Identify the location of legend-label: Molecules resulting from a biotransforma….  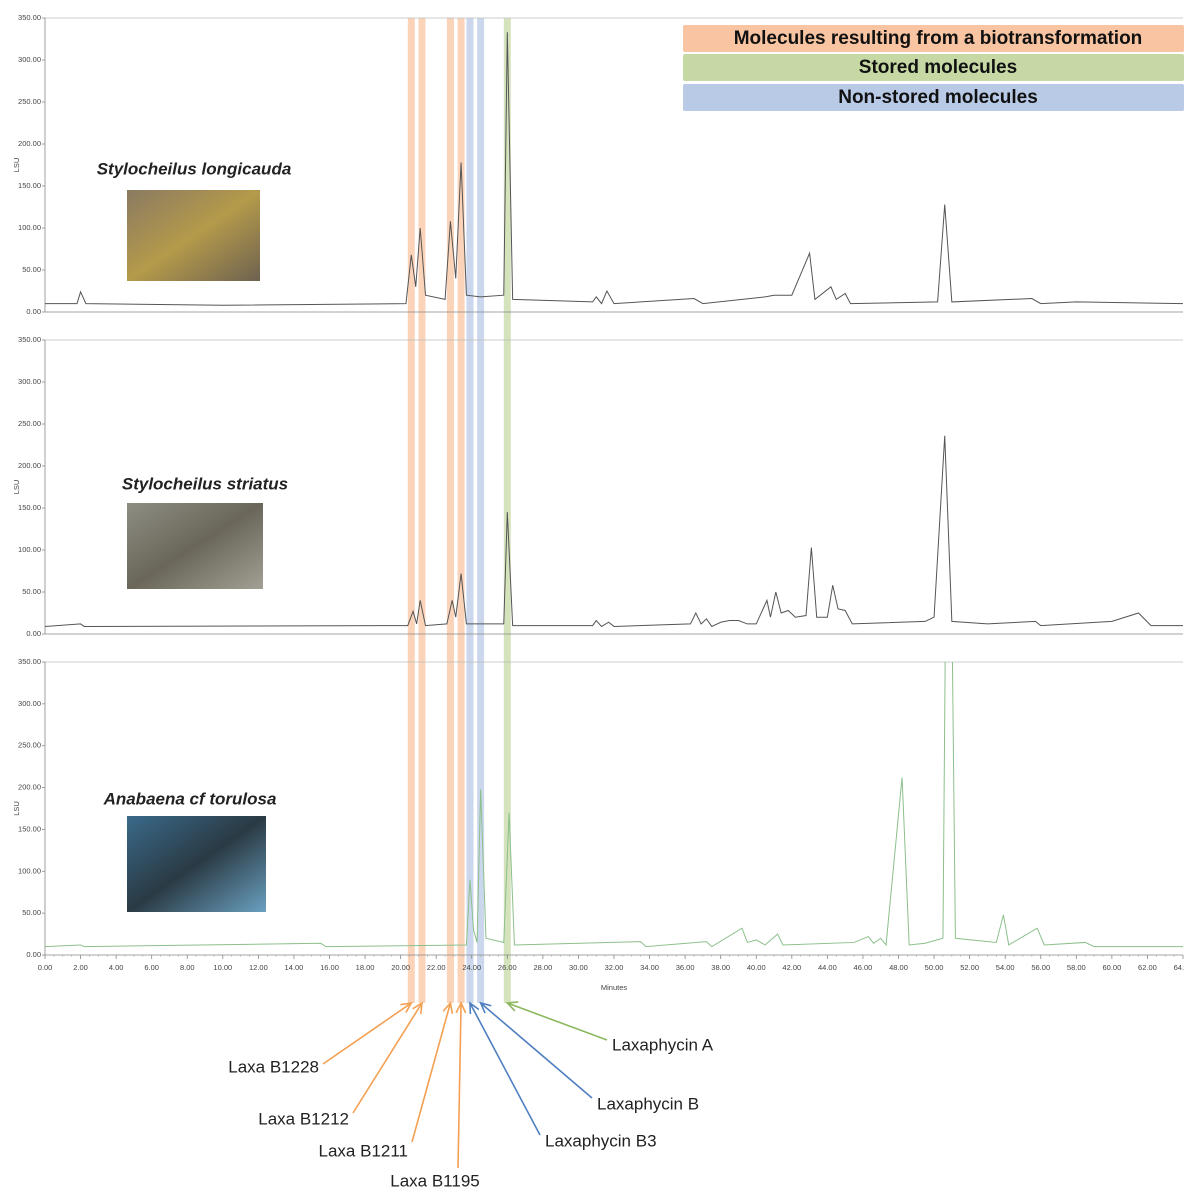
(938, 38).